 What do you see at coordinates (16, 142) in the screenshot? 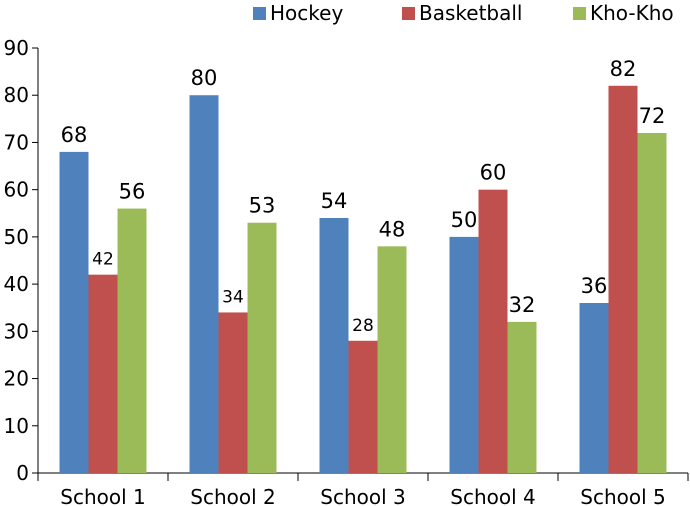
I see `y-tick-label: 70` at bounding box center [16, 142].